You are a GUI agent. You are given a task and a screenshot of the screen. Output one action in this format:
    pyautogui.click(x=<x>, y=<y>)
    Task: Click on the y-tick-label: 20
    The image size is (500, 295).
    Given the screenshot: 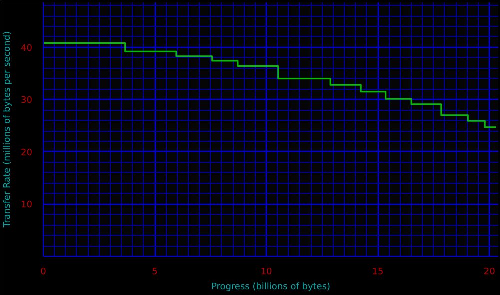 What is the action you would take?
    pyautogui.click(x=27, y=153)
    